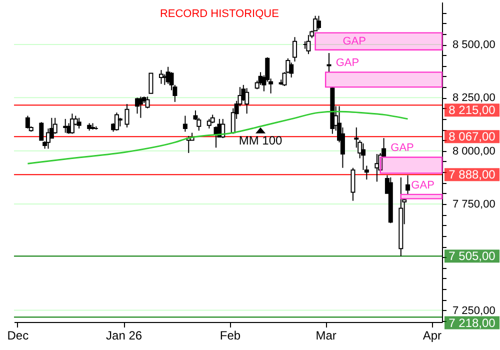  What do you see at coordinates (474, 151) in the screenshot?
I see `y-tick-label: 8 000,00` at bounding box center [474, 151].